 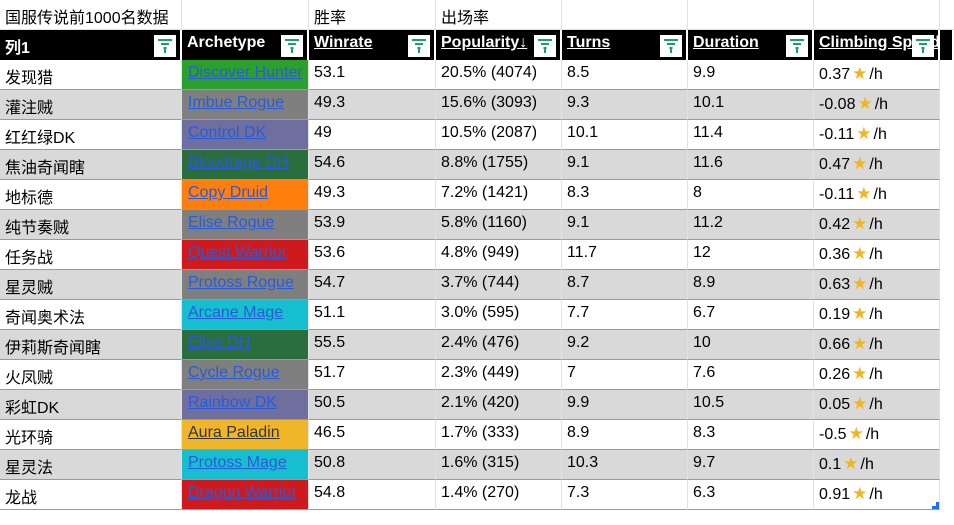 I want to click on turns-cell: 10.1, so click(x=625, y=135).